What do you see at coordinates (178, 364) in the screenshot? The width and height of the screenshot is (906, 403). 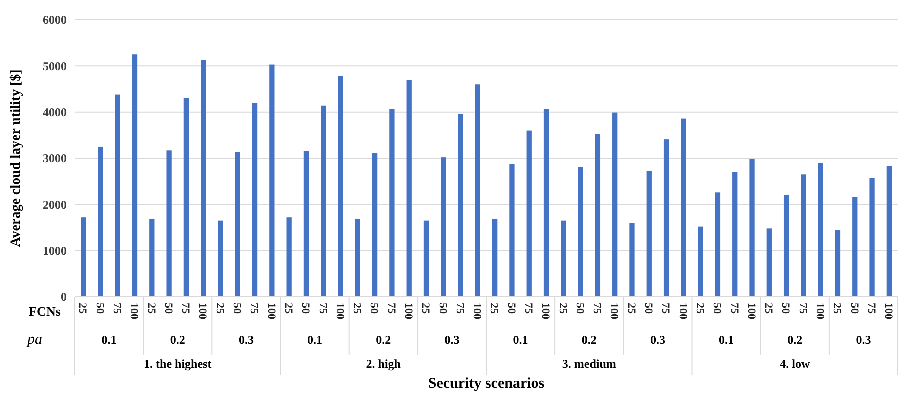 I see `text: 1. the highest` at bounding box center [178, 364].